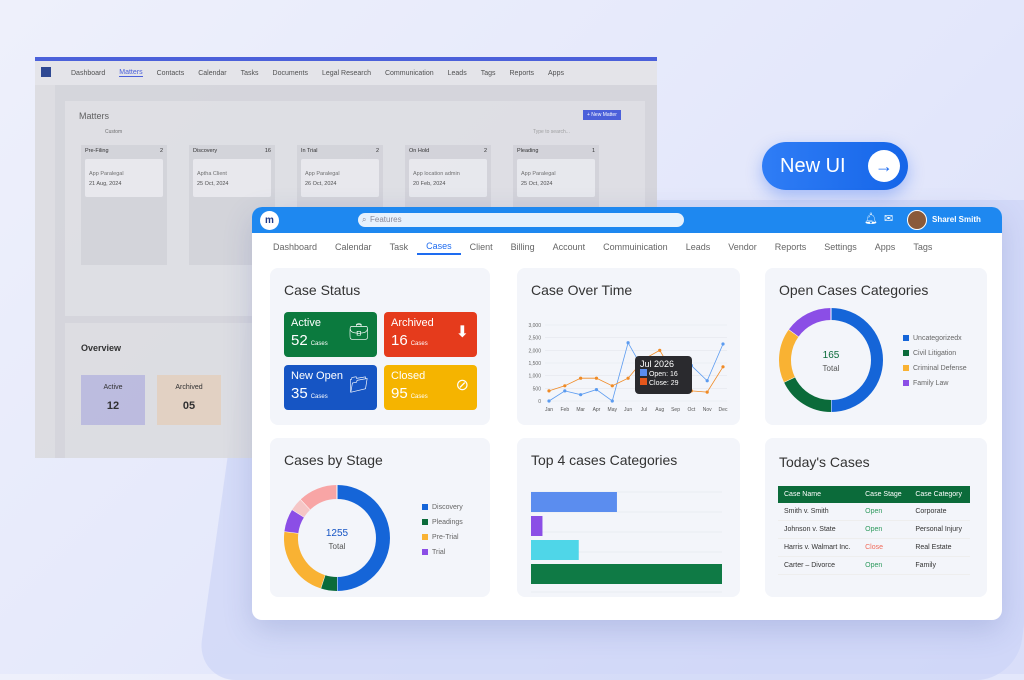 This screenshot has height=680, width=1024. I want to click on old-nav-item: Documents, so click(290, 73).